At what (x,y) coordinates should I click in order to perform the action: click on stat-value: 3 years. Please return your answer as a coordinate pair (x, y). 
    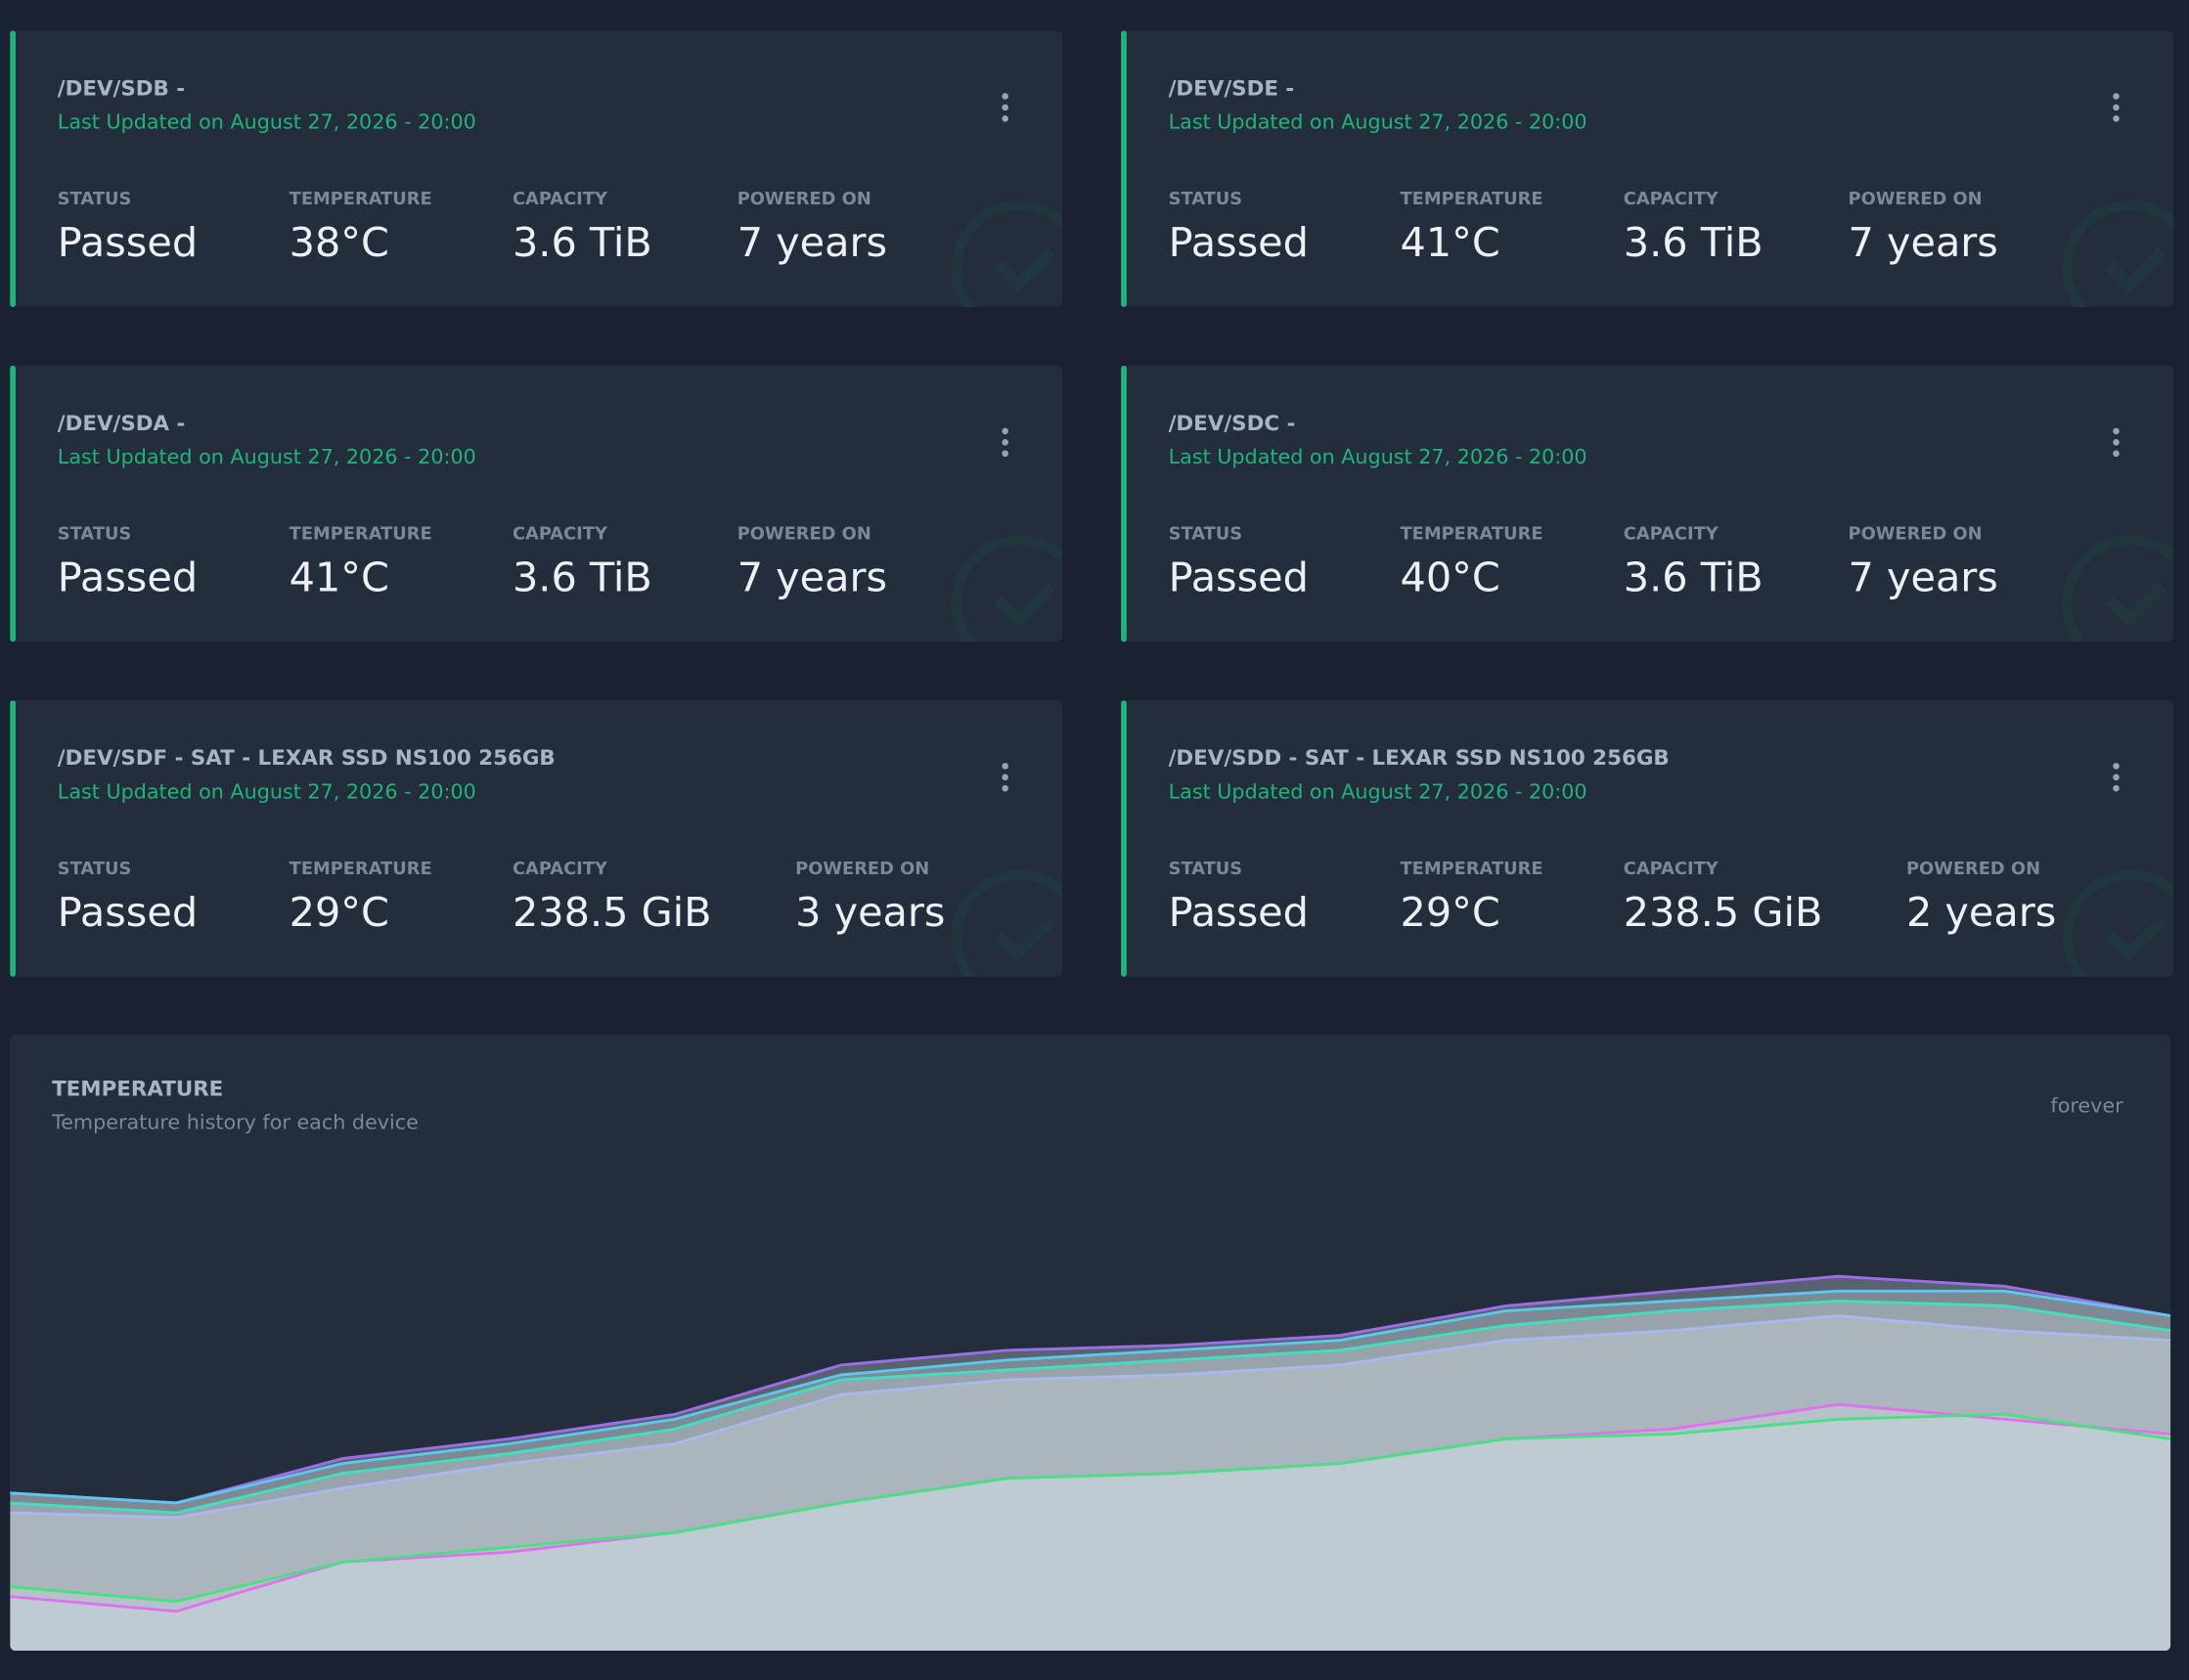
    Looking at the image, I should click on (870, 912).